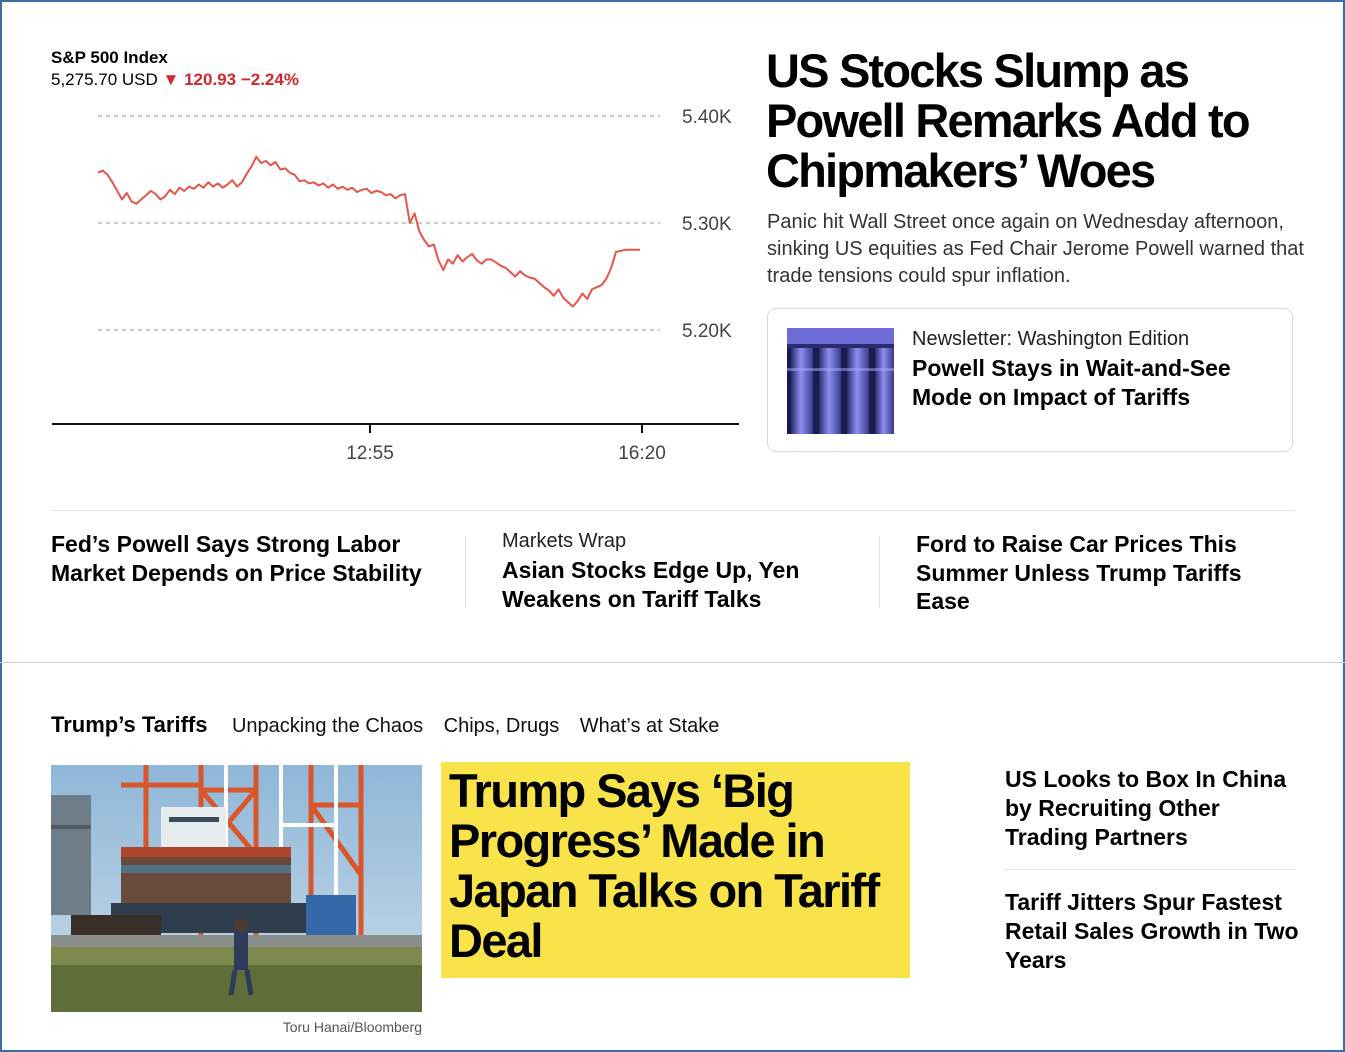 The height and width of the screenshot is (1052, 1345). Describe the element at coordinates (236, 888) in the screenshot. I see `port-photo` at that location.